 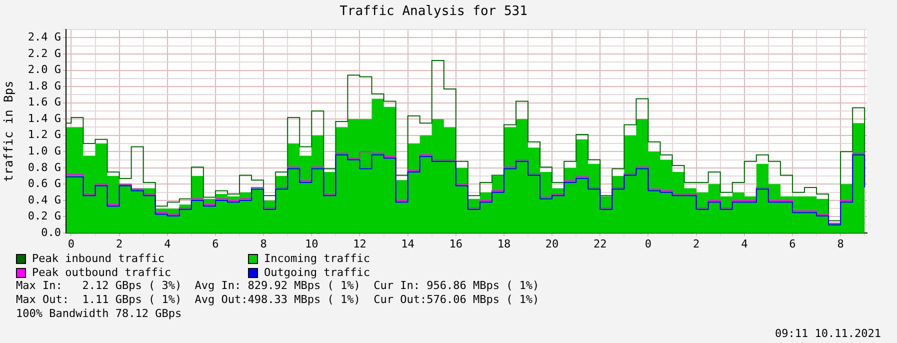 What do you see at coordinates (359, 243) in the screenshot?
I see `x-tick-label: 12` at bounding box center [359, 243].